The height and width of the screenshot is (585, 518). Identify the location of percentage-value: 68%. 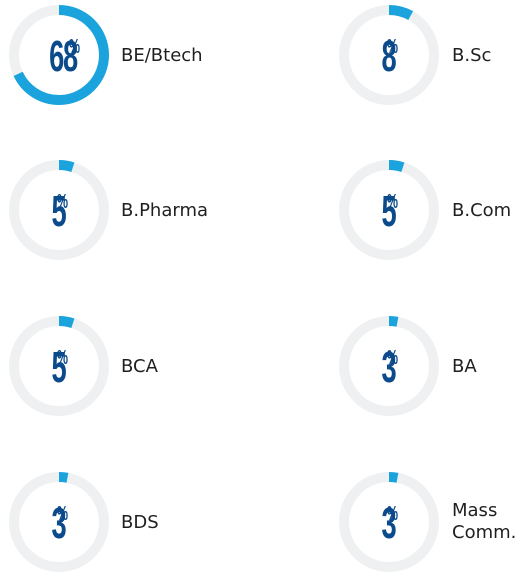
(59, 57).